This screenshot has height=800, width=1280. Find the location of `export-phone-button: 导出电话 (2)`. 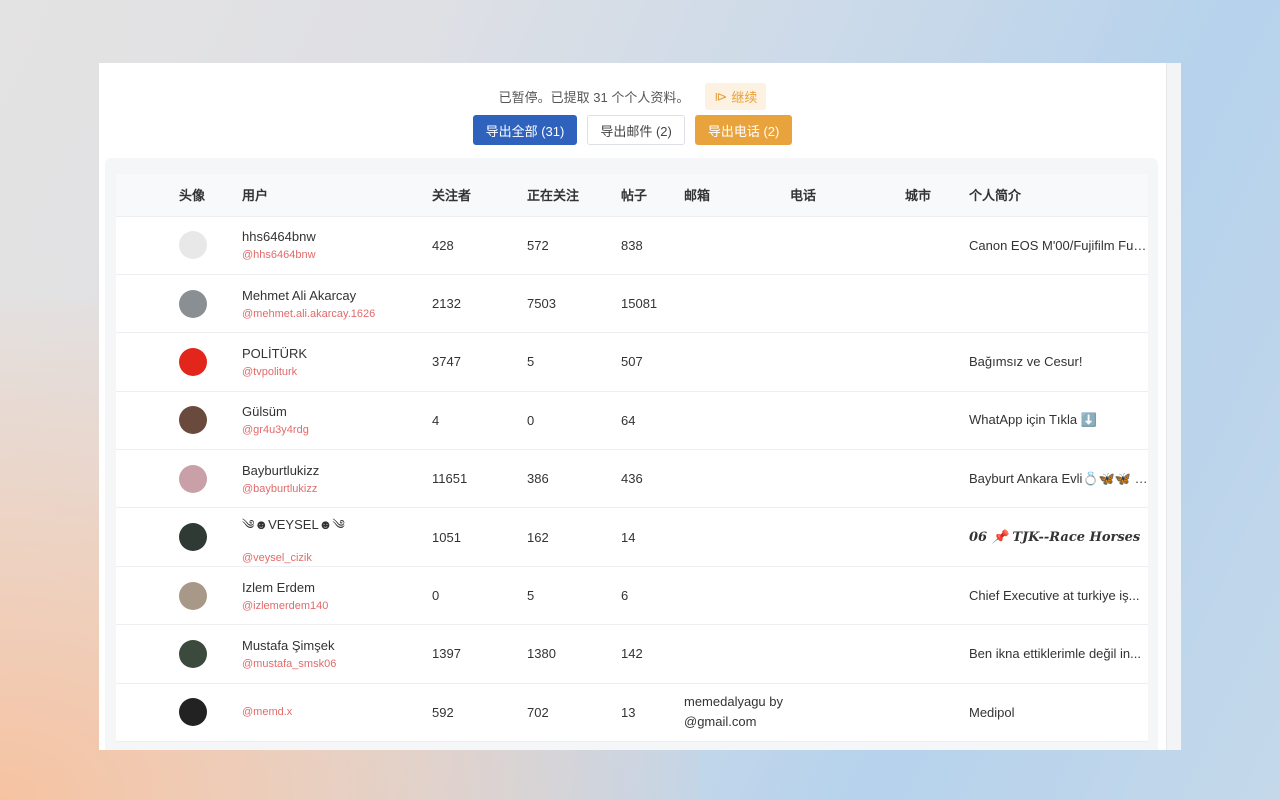

export-phone-button: 导出电话 (2) is located at coordinates (743, 130).